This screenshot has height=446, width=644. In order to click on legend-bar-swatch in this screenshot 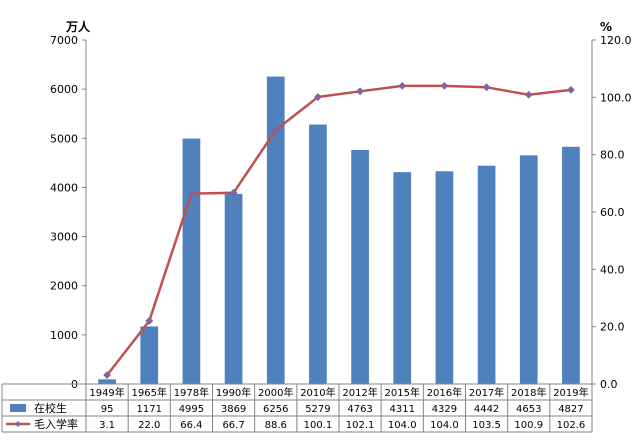, I will do `click(18, 408)`.